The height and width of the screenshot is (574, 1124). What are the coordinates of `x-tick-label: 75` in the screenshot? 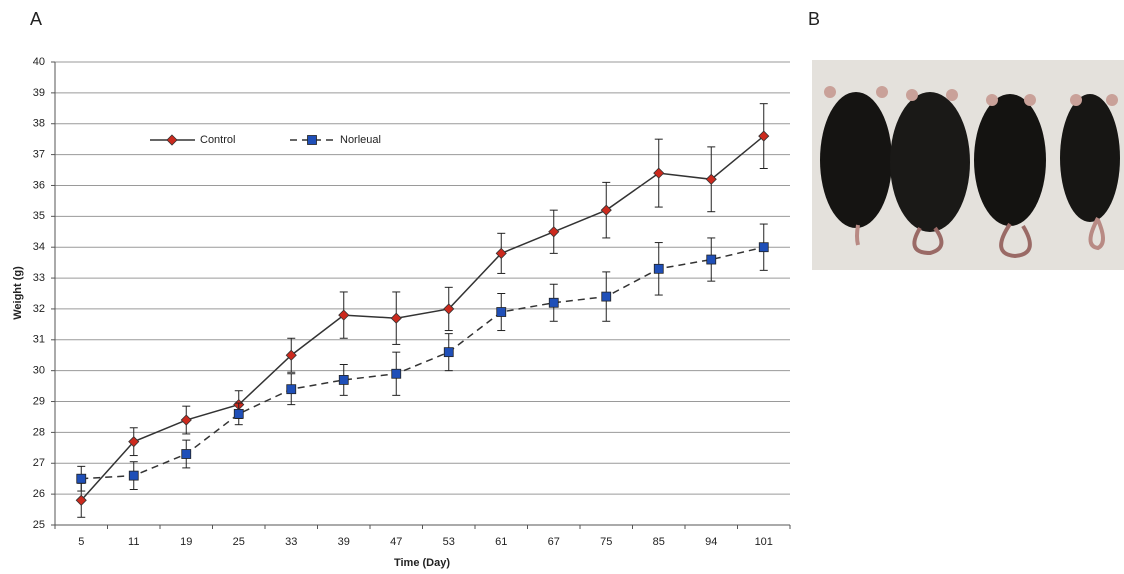 It's located at (606, 542).